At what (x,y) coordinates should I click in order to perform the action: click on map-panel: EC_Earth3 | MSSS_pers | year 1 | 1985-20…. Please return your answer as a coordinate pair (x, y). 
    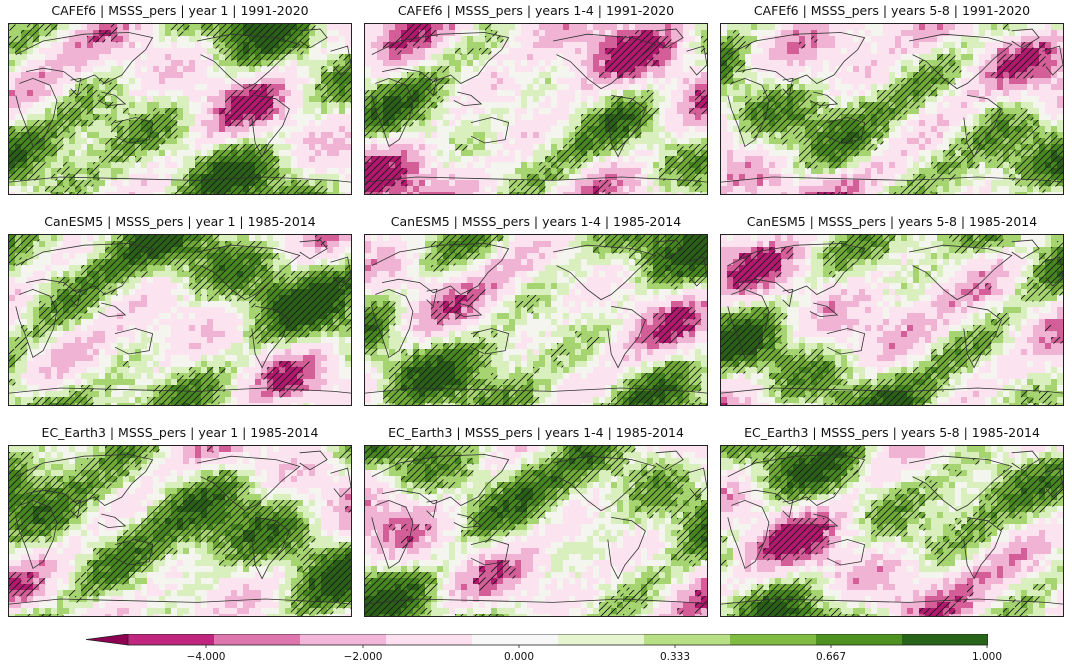
    Looking at the image, I should click on (180, 521).